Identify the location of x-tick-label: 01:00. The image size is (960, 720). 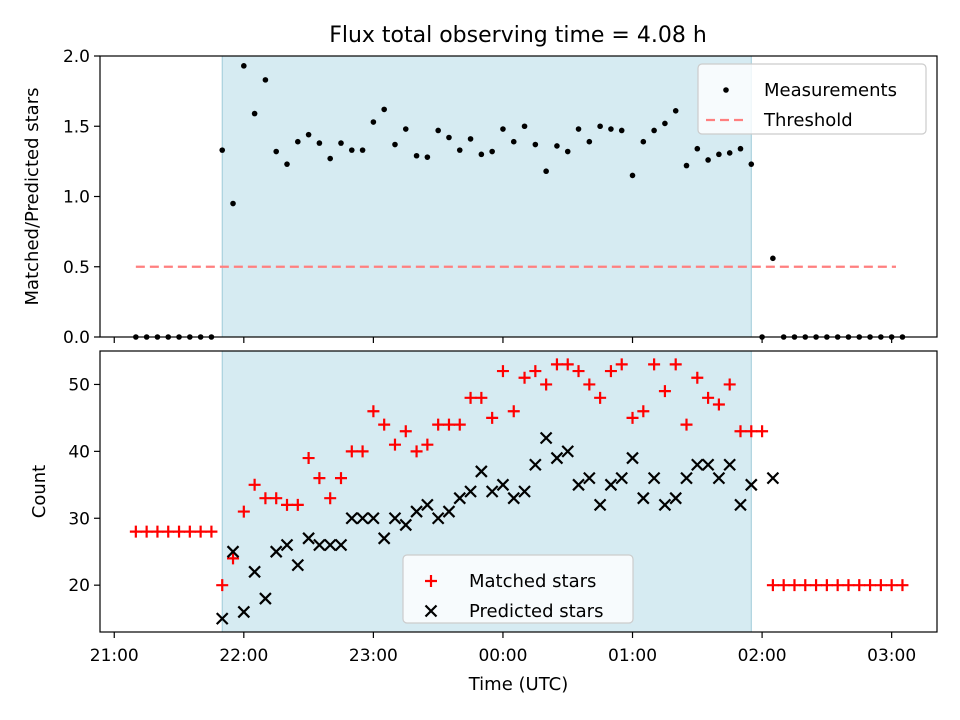
(632, 656).